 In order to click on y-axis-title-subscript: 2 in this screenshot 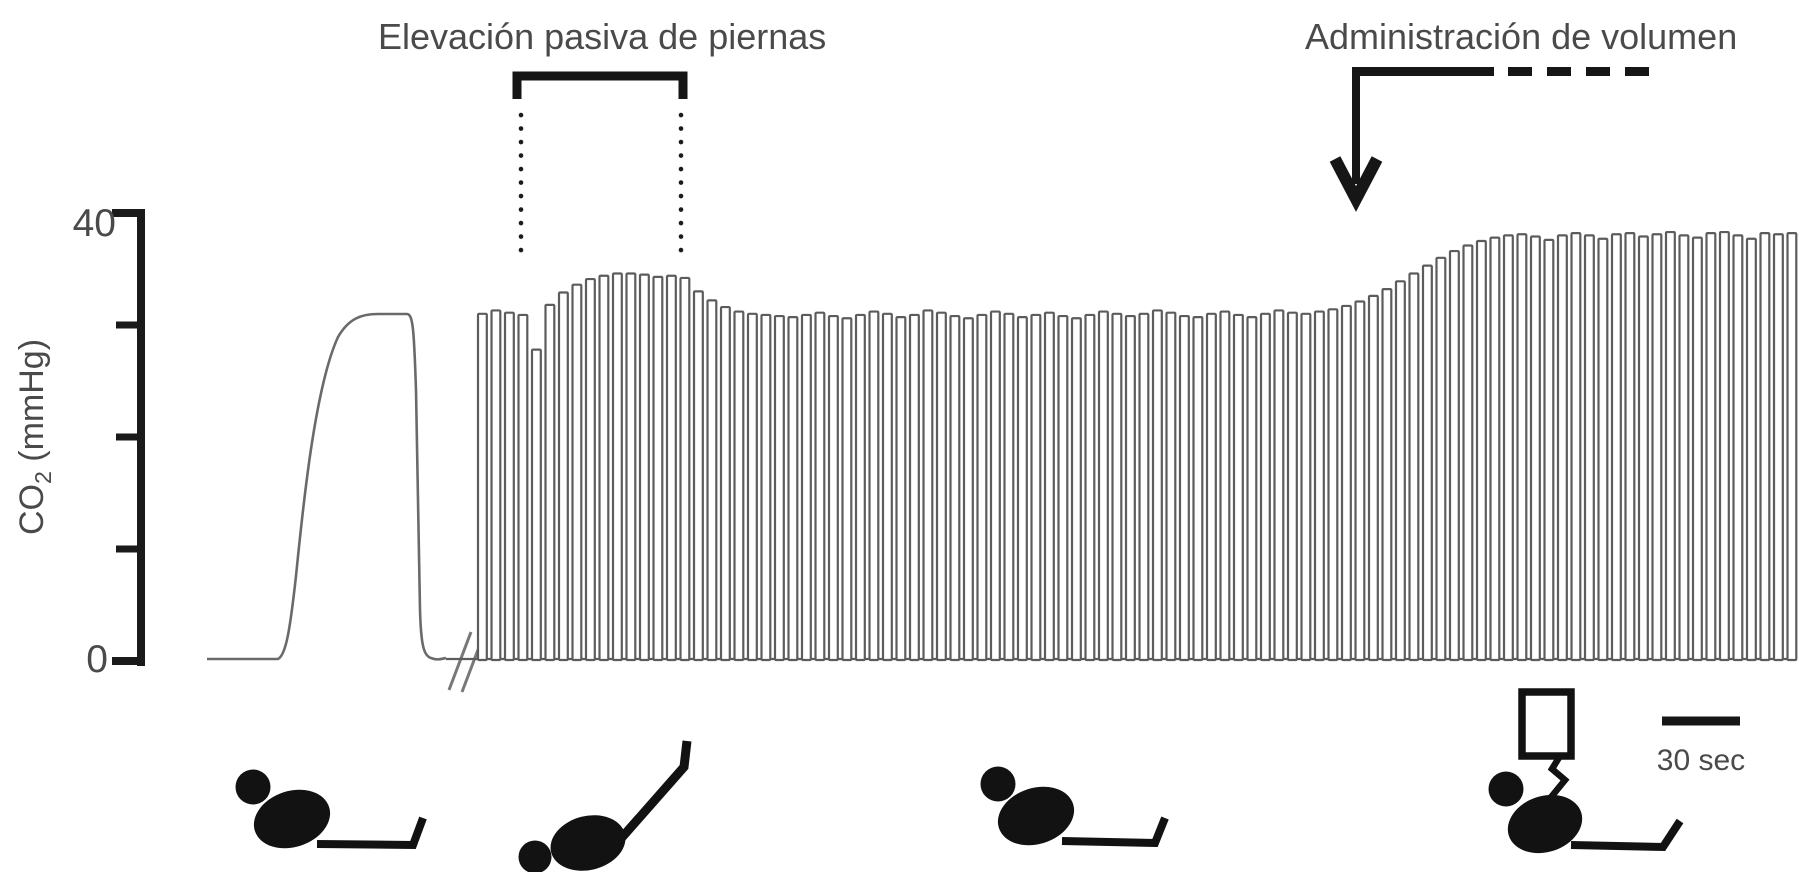, I will do `click(42, 478)`.